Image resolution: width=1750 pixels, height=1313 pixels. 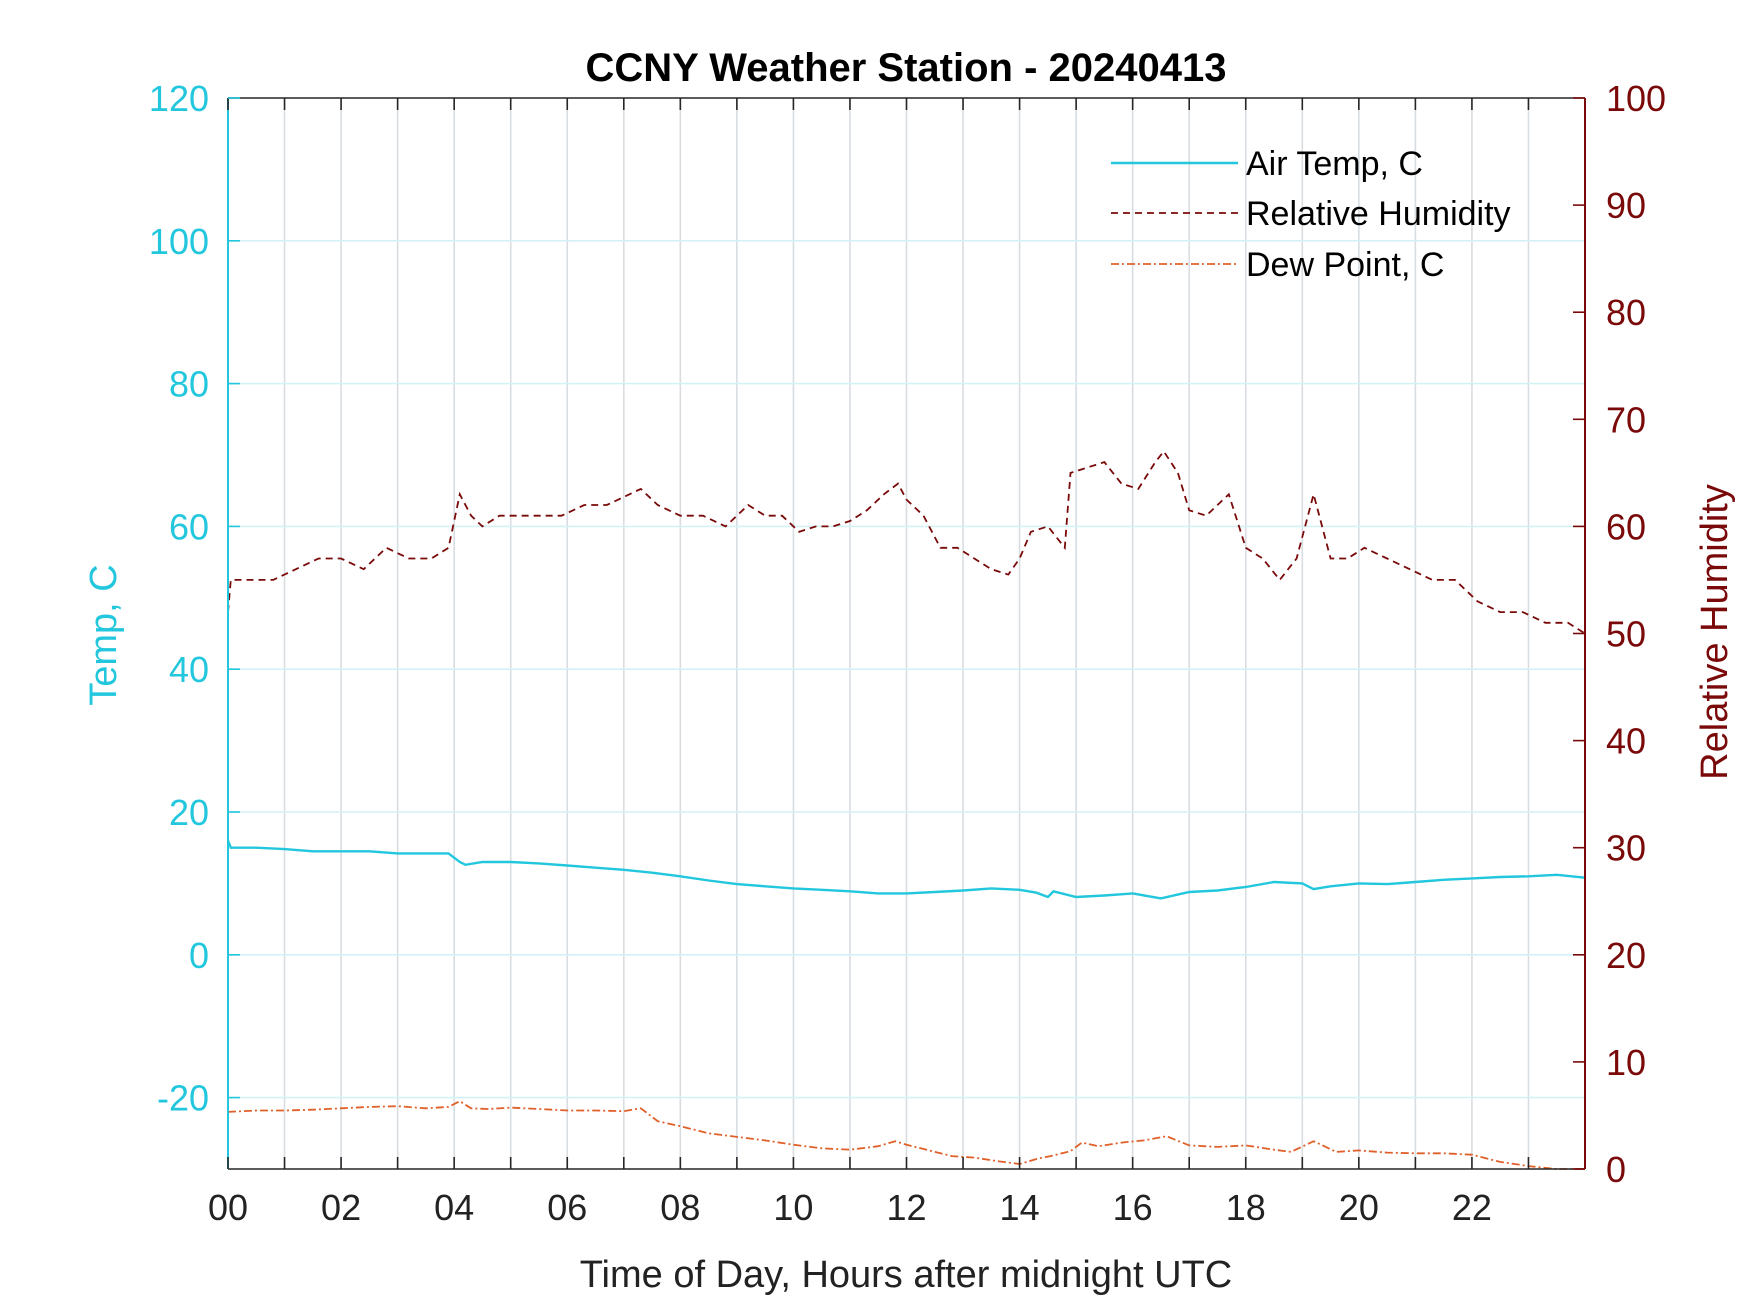 I want to click on y-axis-right-label: Relative Humidity, so click(x=1715, y=632).